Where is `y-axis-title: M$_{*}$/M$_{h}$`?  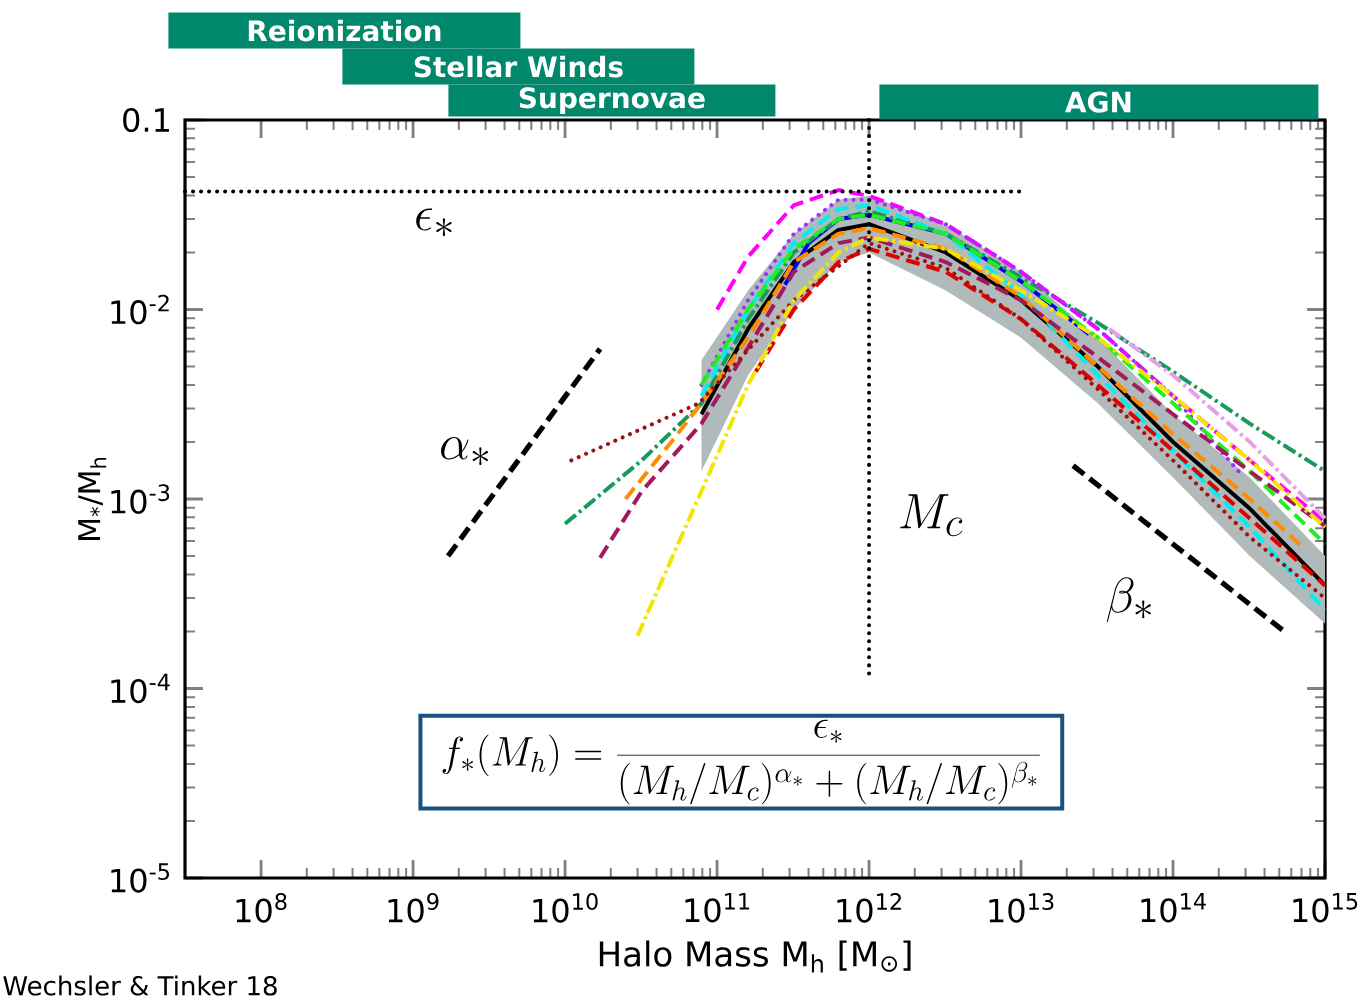 y-axis-title: M$_{*}$/M$_{h}$ is located at coordinates (92, 498).